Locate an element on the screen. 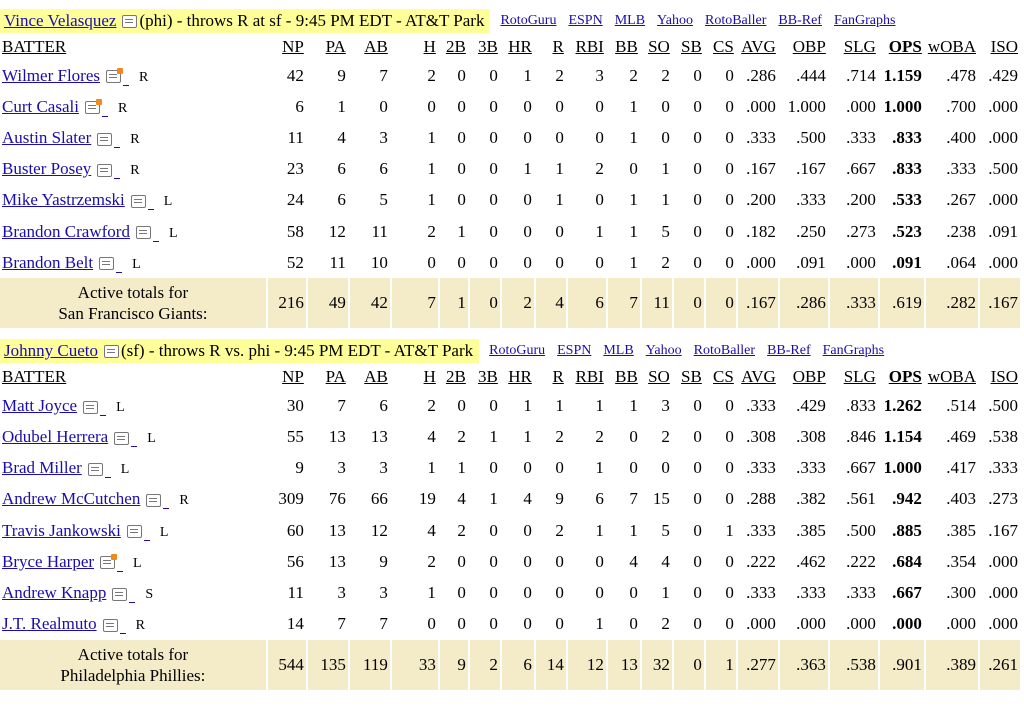 The height and width of the screenshot is (716, 1024). batter-name-link: Matt Joyce is located at coordinates (40, 405).